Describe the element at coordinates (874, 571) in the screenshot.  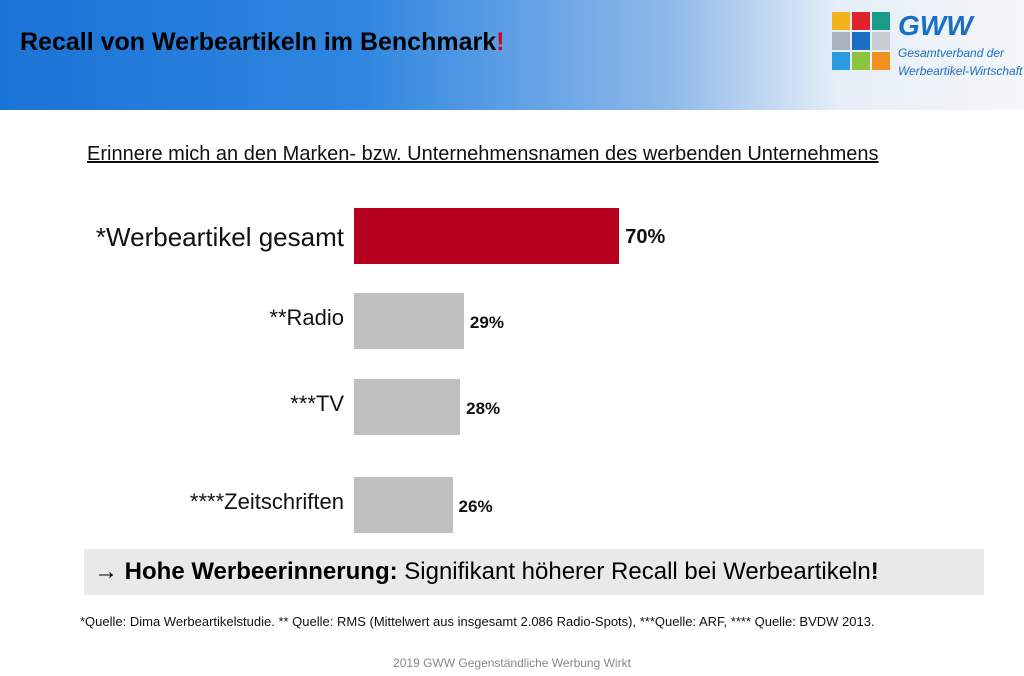
I see `conclusion-mark: !` at that location.